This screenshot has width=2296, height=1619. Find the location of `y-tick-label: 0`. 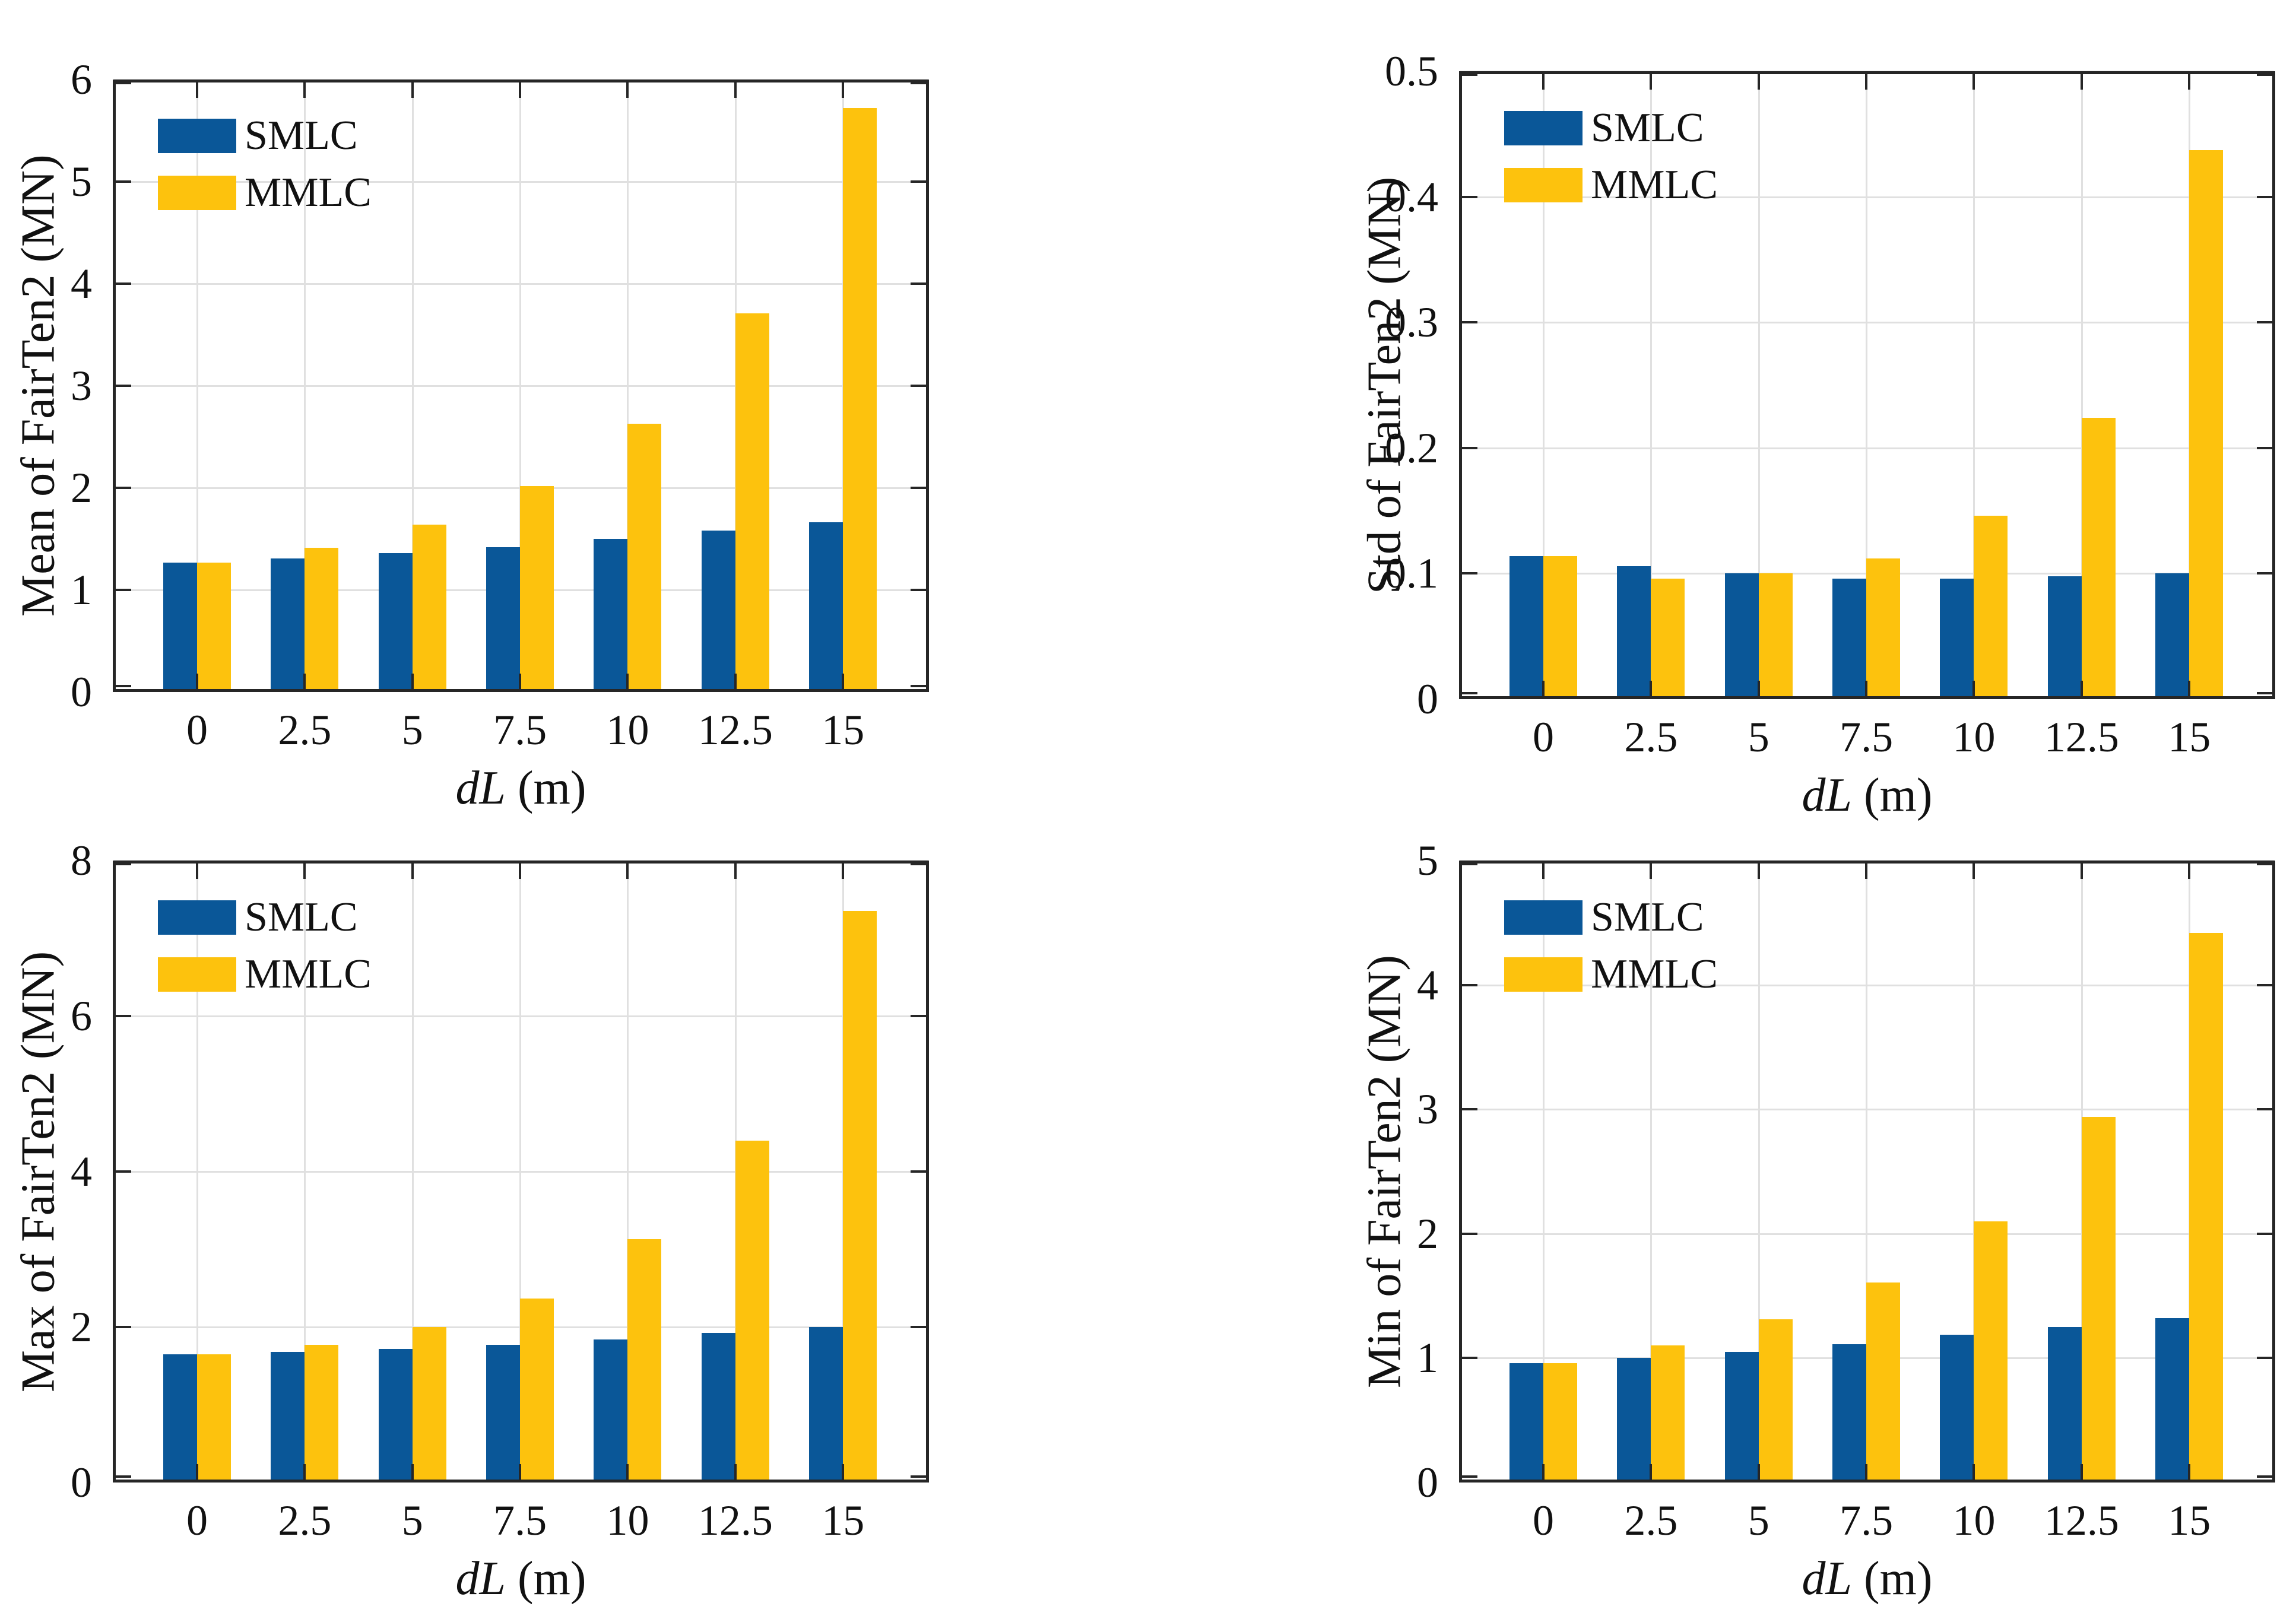

y-tick-label: 0 is located at coordinates (81, 1482).